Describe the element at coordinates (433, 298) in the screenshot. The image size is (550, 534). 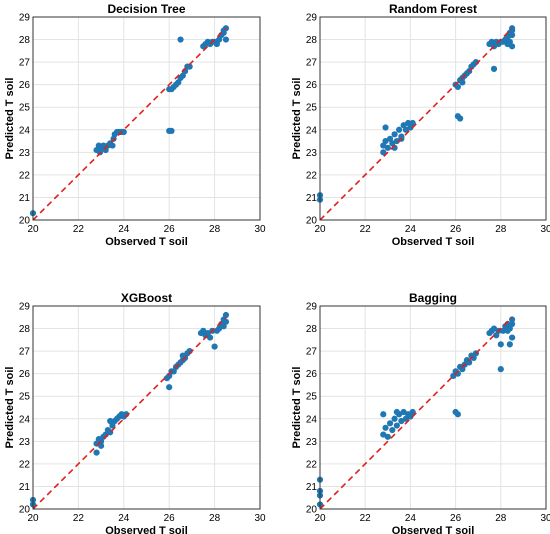
I see `chart-title: Bagging` at that location.